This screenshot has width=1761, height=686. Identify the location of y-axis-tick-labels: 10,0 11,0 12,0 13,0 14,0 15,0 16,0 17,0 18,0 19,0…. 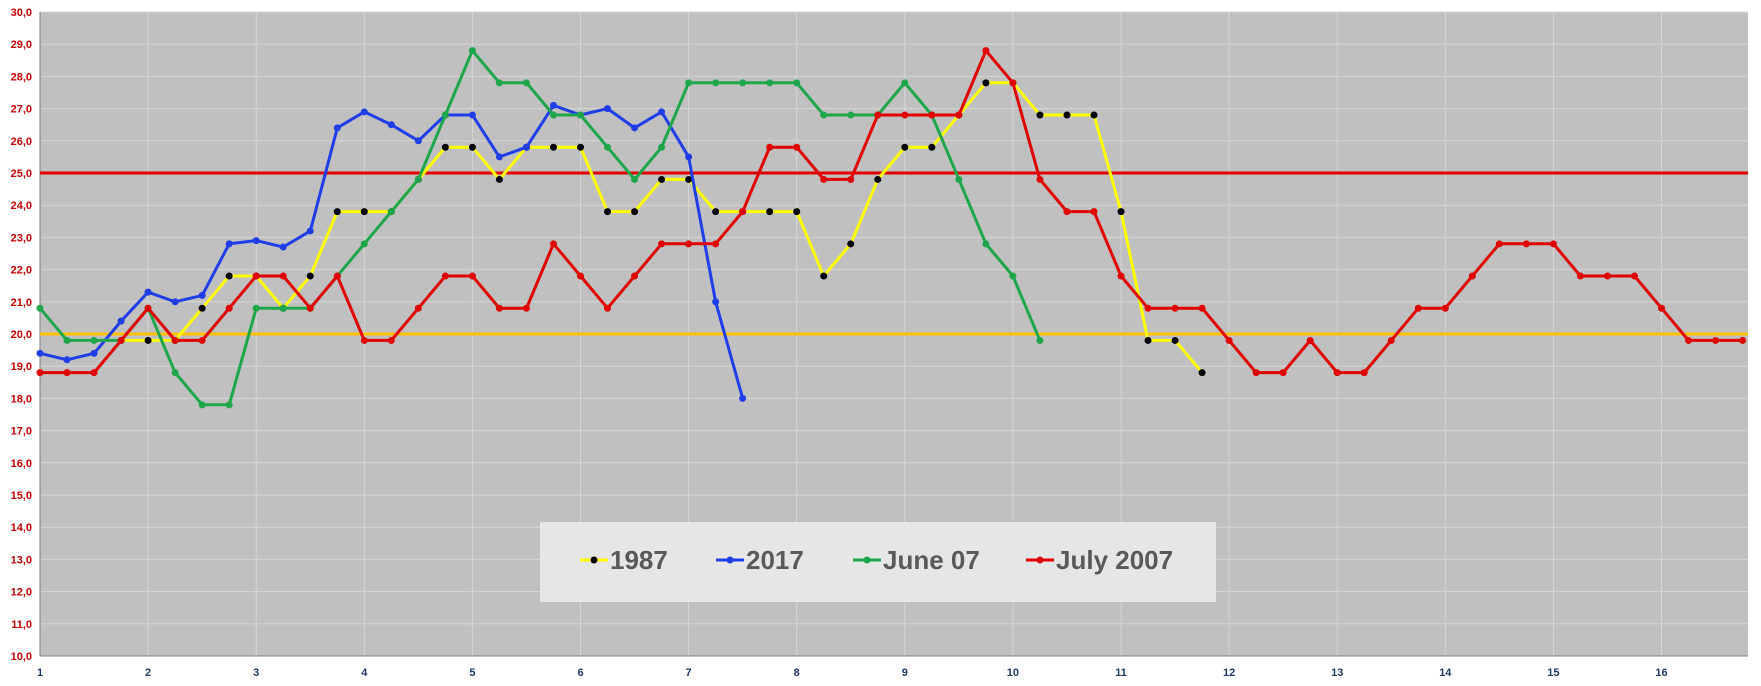
(21, 335).